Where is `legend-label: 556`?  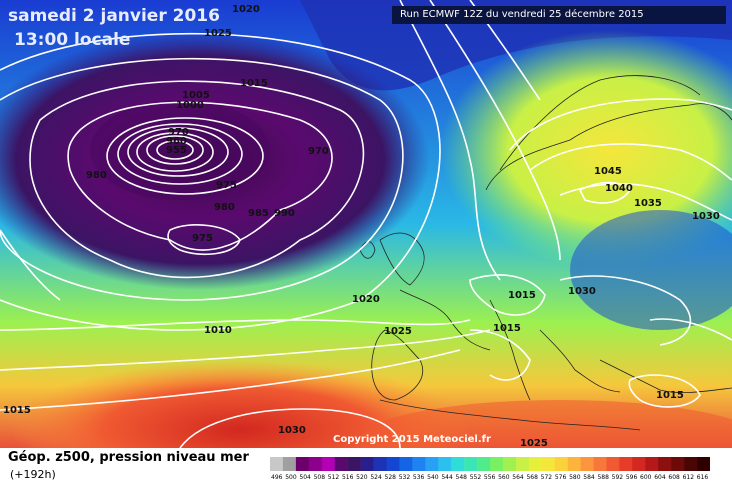 legend-label: 556 is located at coordinates (489, 477).